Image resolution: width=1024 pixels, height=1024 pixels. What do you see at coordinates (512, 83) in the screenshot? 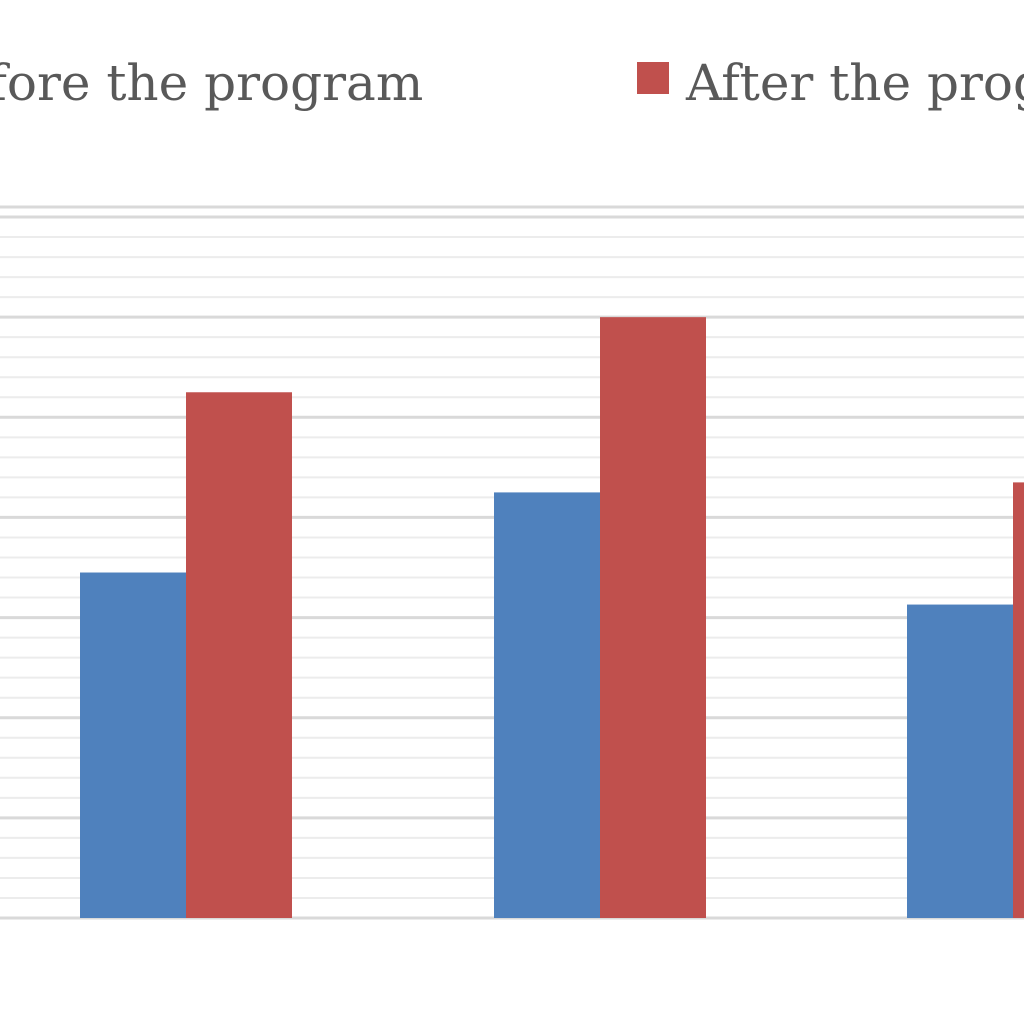
I see `legend: Before the program After the program` at bounding box center [512, 83].